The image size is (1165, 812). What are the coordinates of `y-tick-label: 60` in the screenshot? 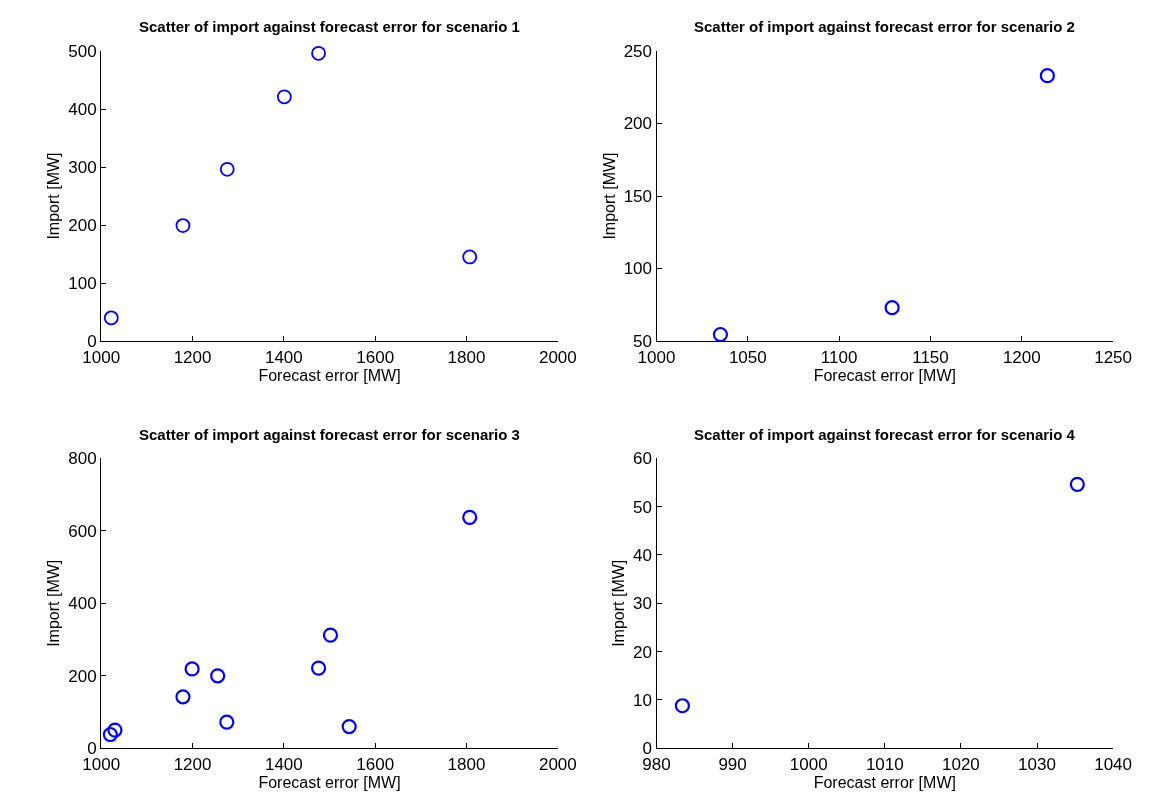 It's located at (642, 459).